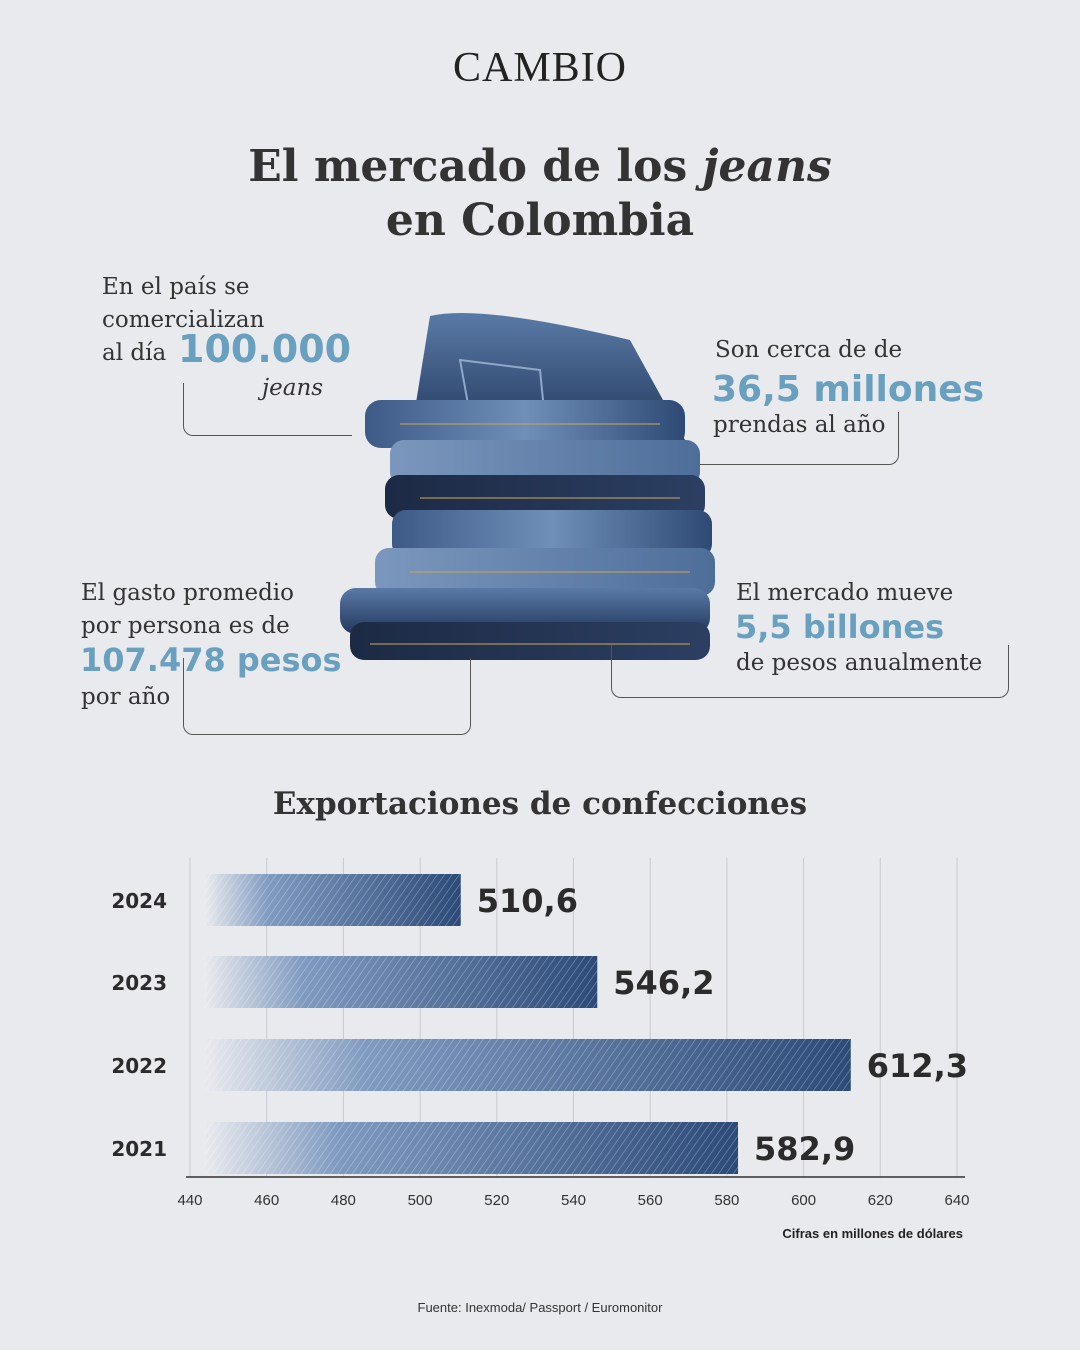 Image resolution: width=1080 pixels, height=1350 pixels. Describe the element at coordinates (343, 1200) in the screenshot. I see `x-tick-label: 480` at that location.